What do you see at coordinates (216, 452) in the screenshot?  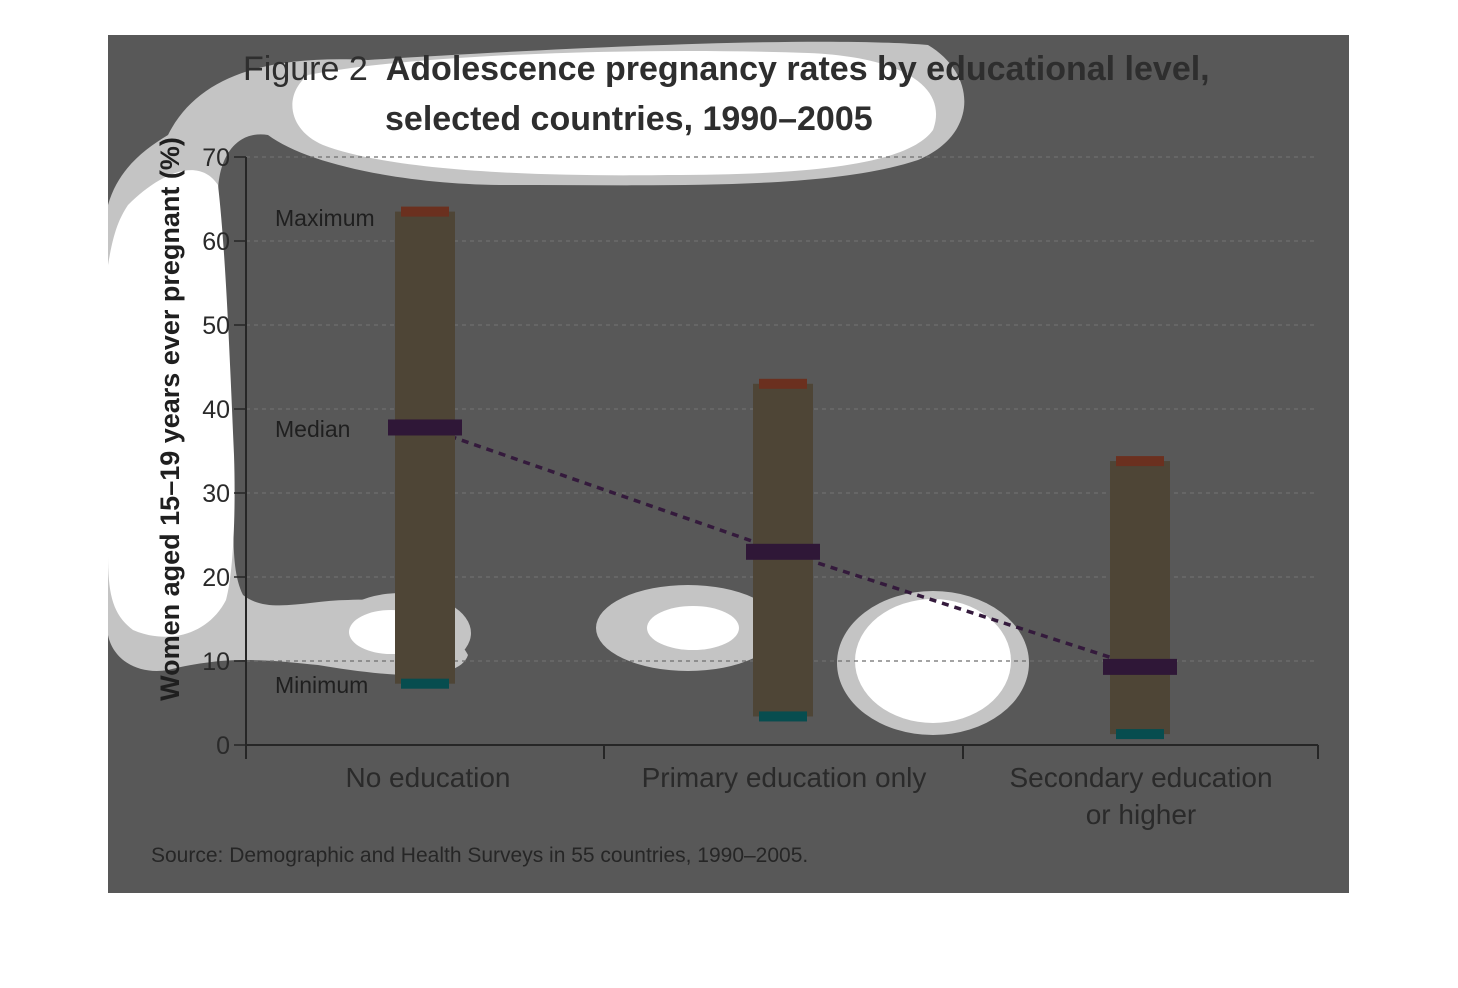 I see `y-tick-labels: 0 10 20 30 40 50 60 70` at bounding box center [216, 452].